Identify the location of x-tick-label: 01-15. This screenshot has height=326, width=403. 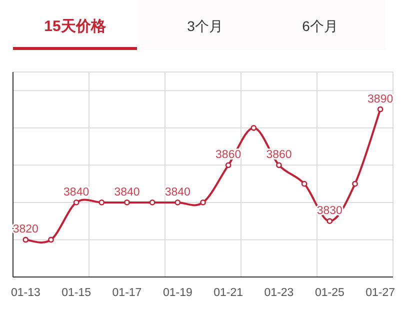
(77, 293).